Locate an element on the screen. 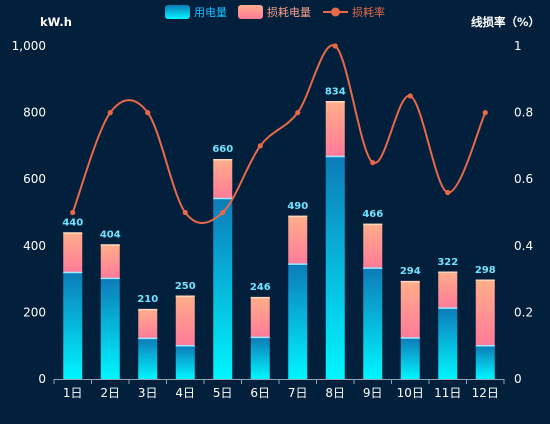  x-tick-label: 8日 is located at coordinates (335, 393).